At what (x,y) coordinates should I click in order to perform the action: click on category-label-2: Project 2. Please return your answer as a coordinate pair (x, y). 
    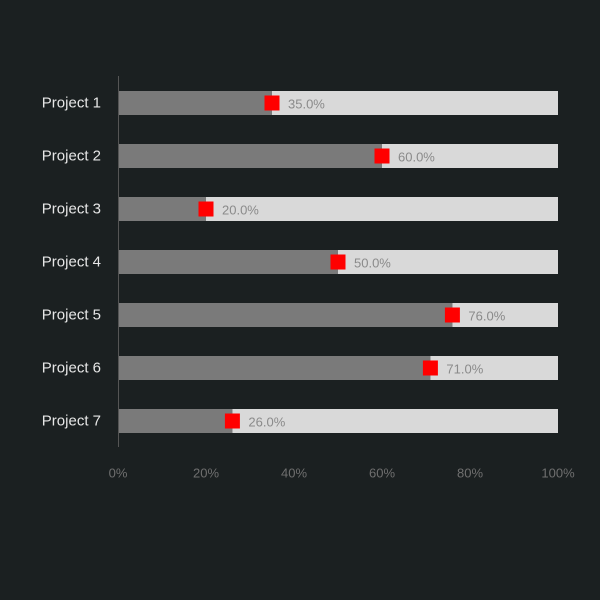
    Looking at the image, I should click on (71, 156).